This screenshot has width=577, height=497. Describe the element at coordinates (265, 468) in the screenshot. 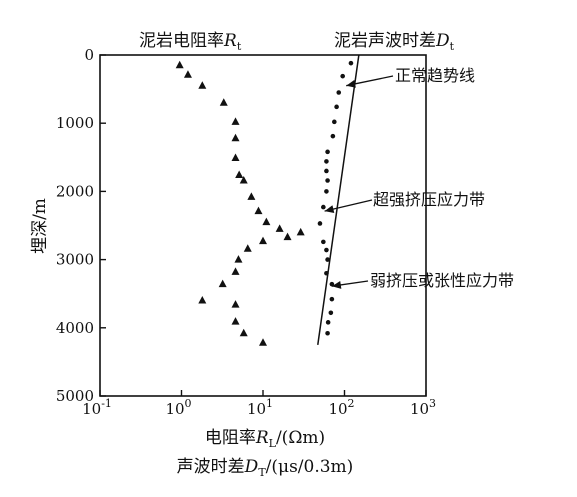

I see `x-axis-title-sonic: 声波时差DT/(μs/0.3m)` at that location.